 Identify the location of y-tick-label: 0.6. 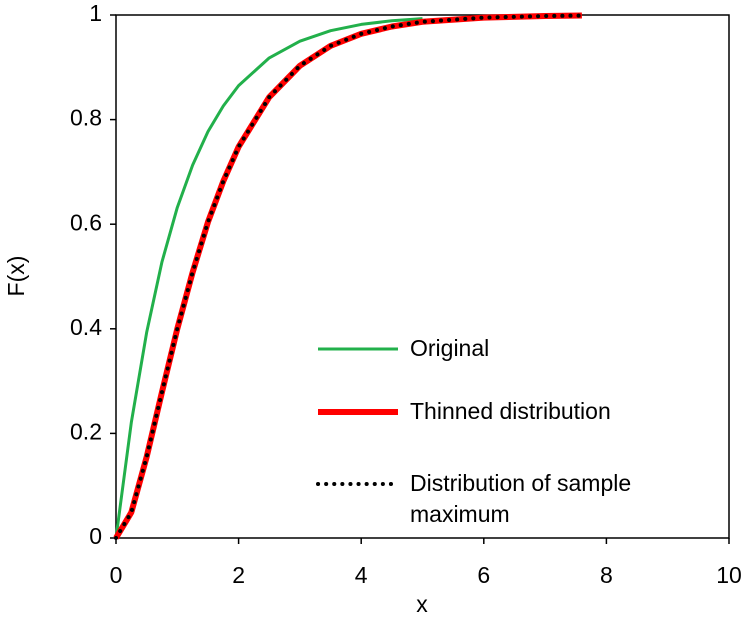
(86, 222).